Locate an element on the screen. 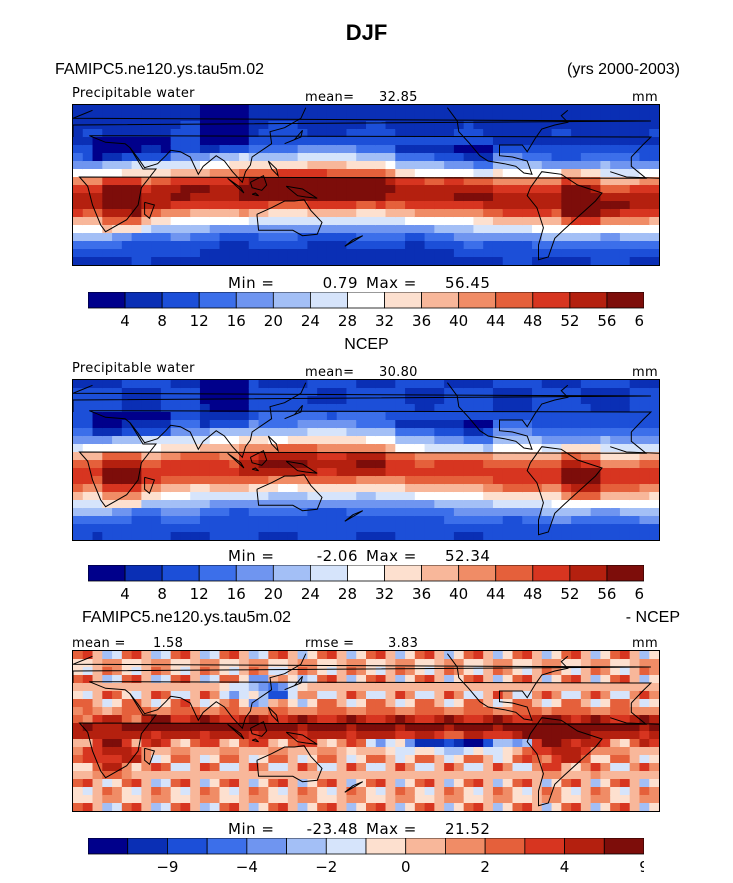 The height and width of the screenshot is (883, 733). panel2-colorbar-tick: 32 is located at coordinates (384, 594).